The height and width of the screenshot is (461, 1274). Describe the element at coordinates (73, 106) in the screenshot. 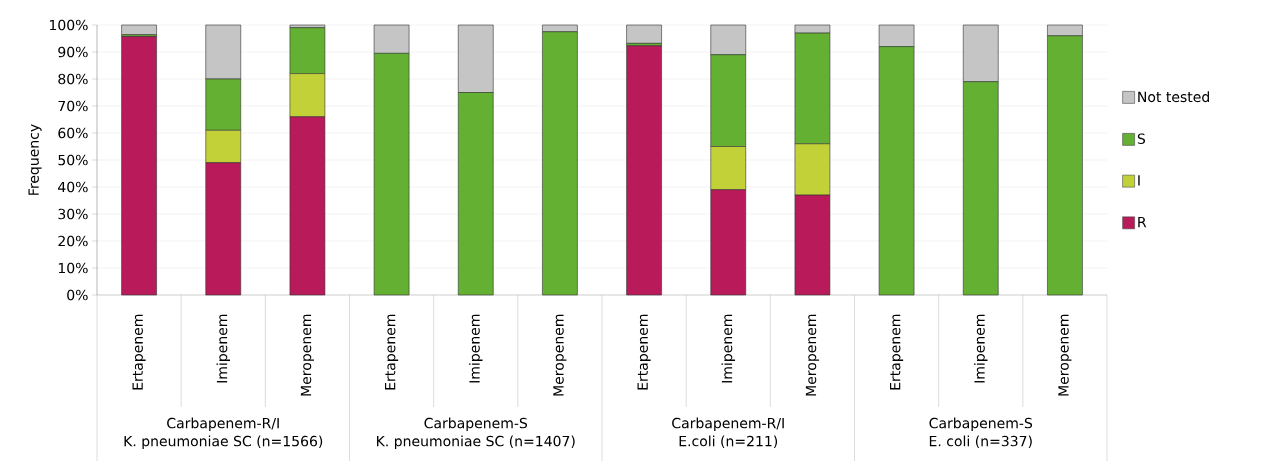

I see `y-tick-label: 70%` at that location.